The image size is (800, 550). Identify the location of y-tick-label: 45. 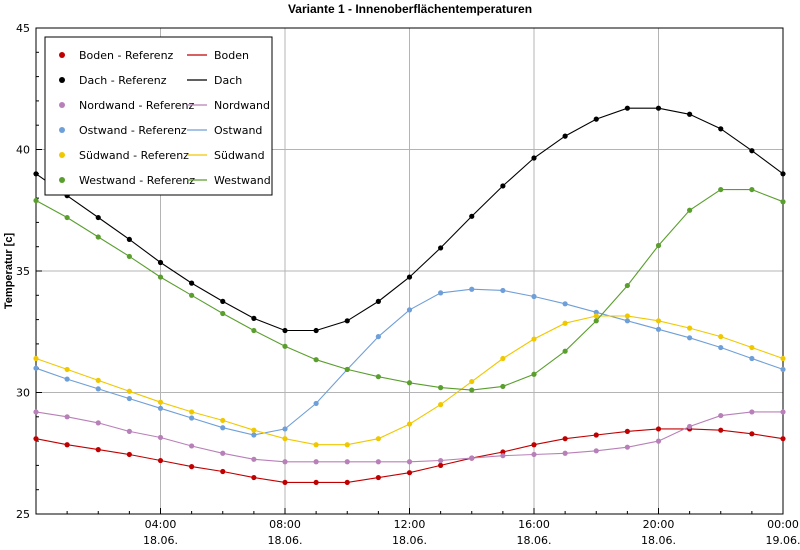
(23, 28).